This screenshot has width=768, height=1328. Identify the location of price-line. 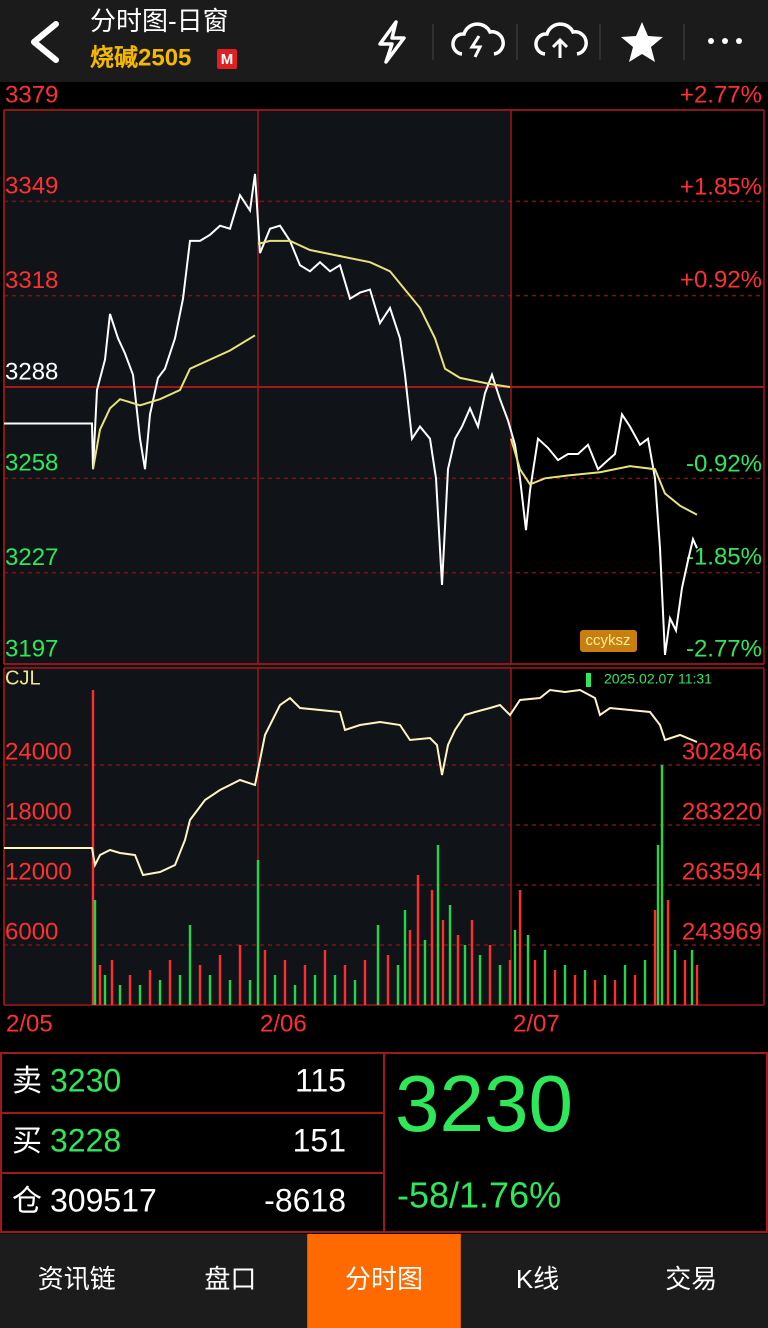
(351, 782).